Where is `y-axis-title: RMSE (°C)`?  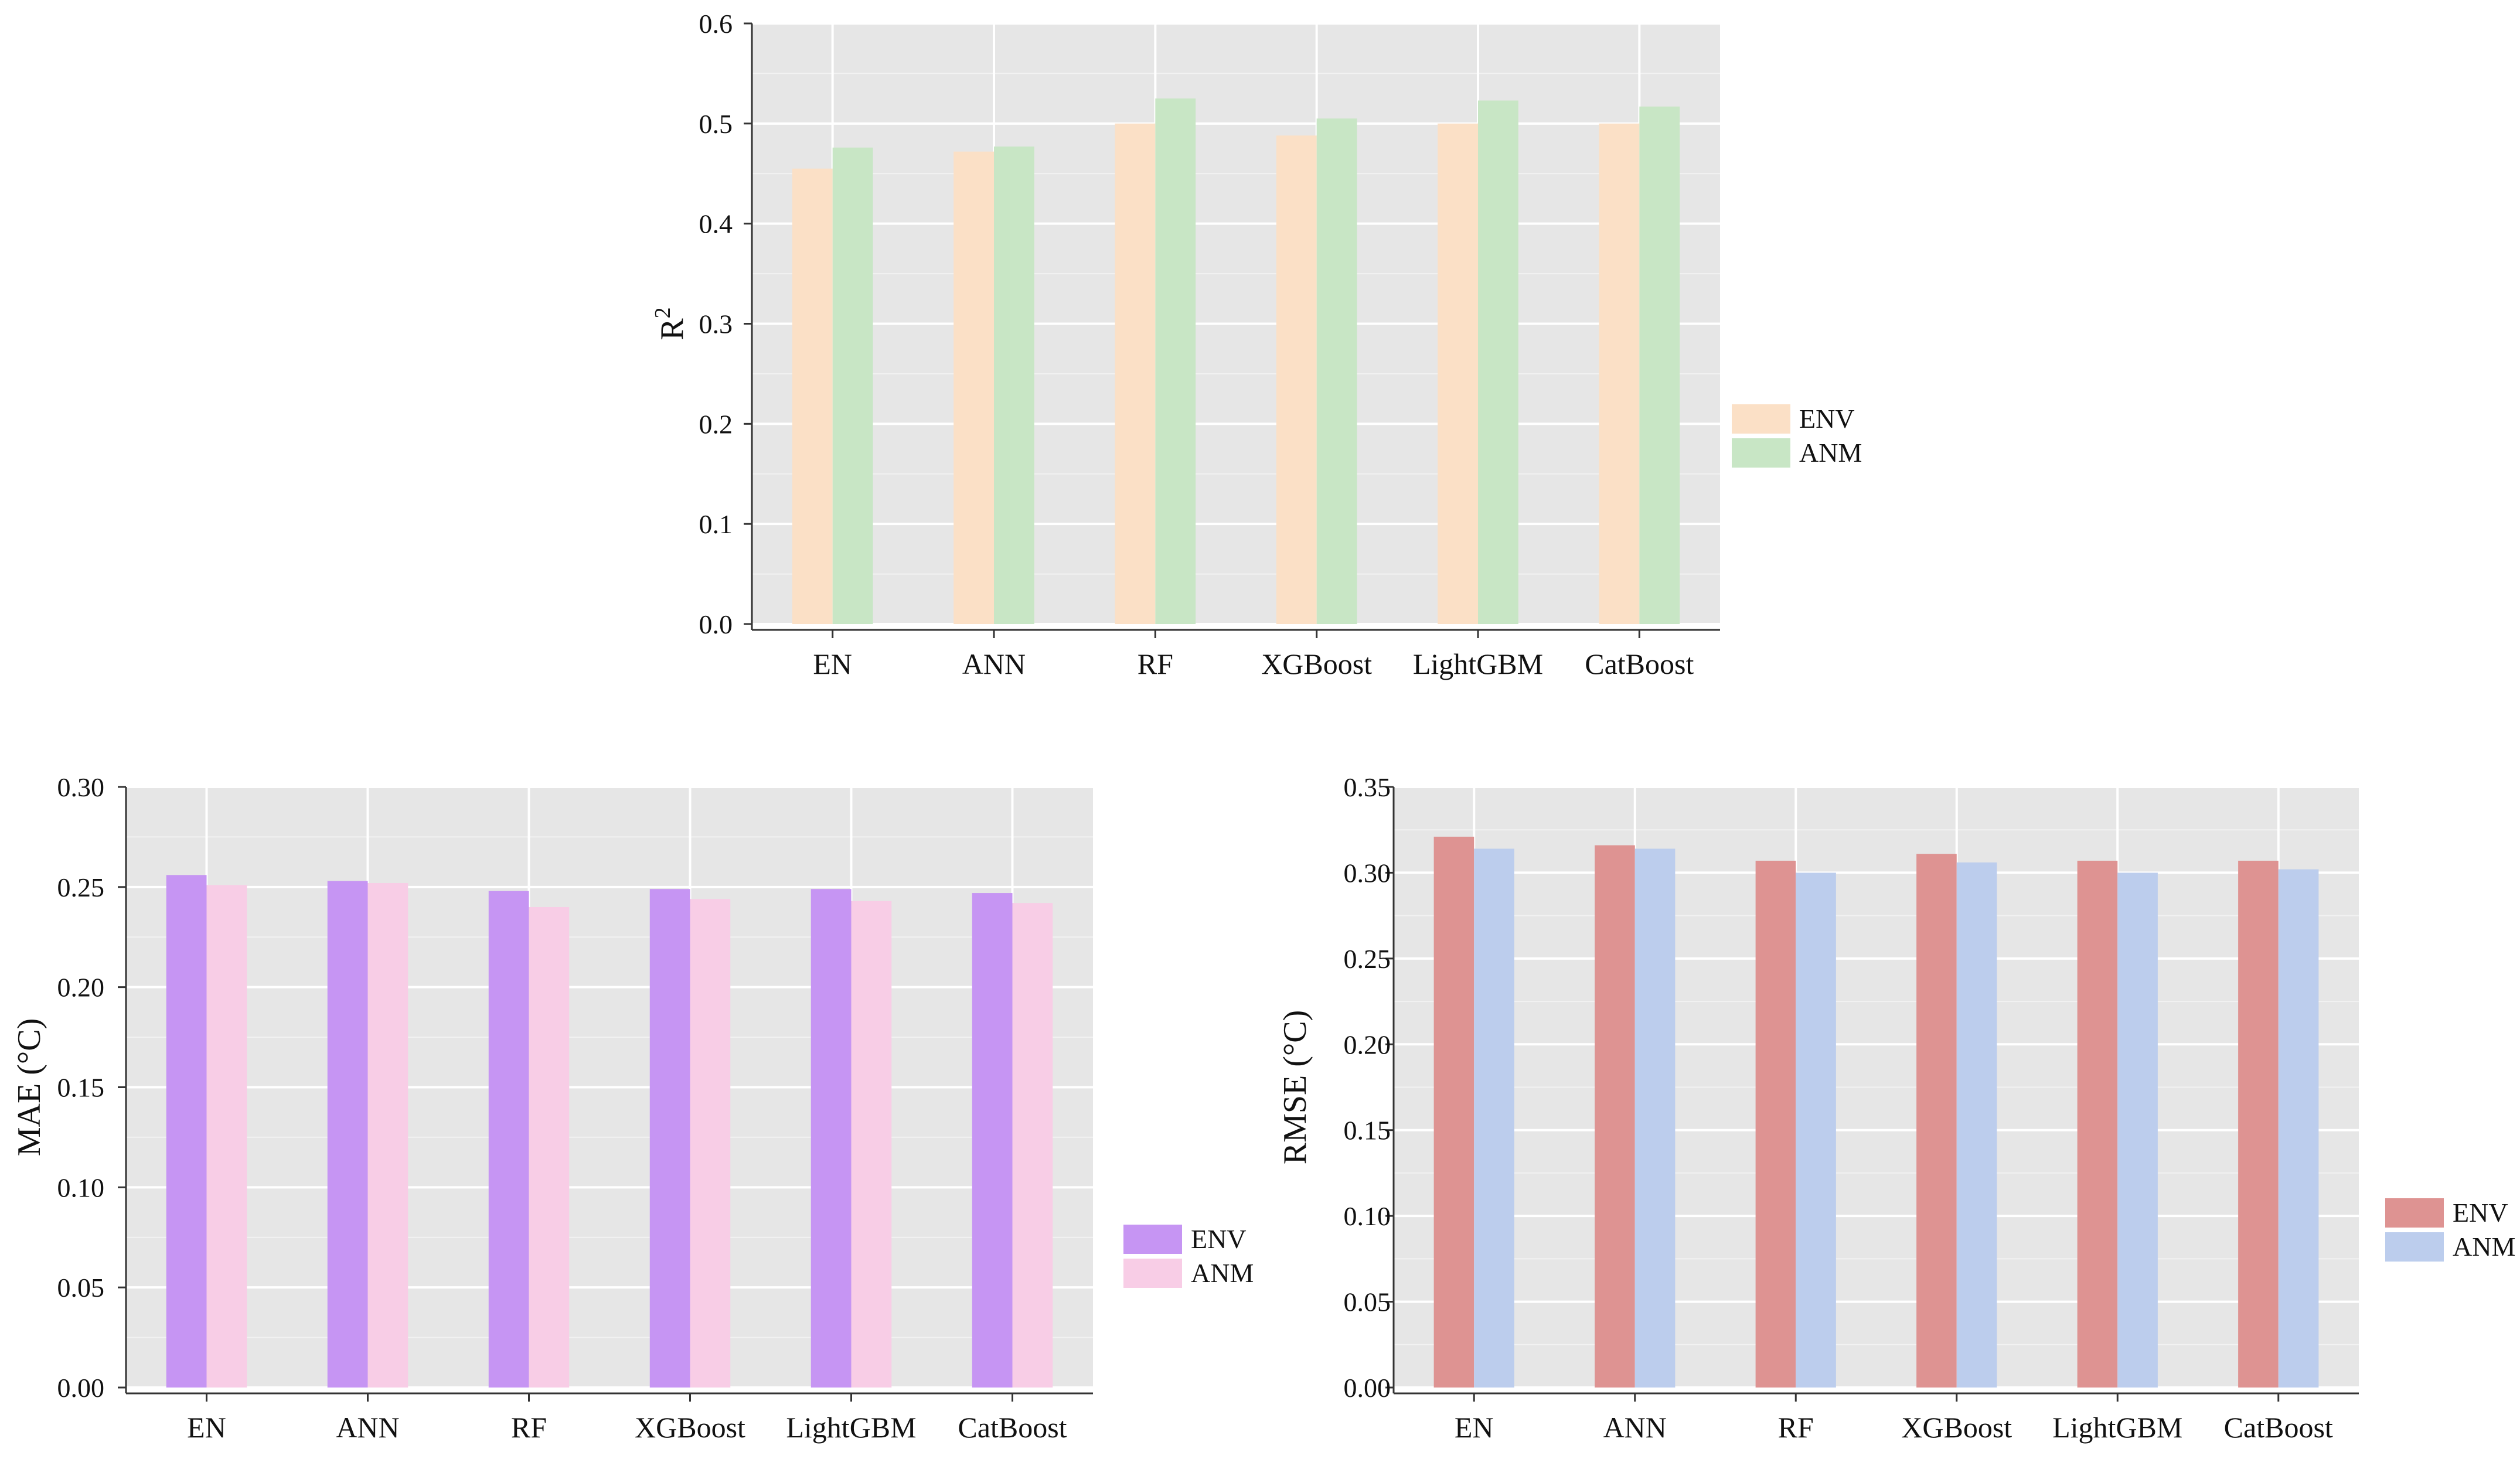 y-axis-title: RMSE (°C) is located at coordinates (1295, 1087).